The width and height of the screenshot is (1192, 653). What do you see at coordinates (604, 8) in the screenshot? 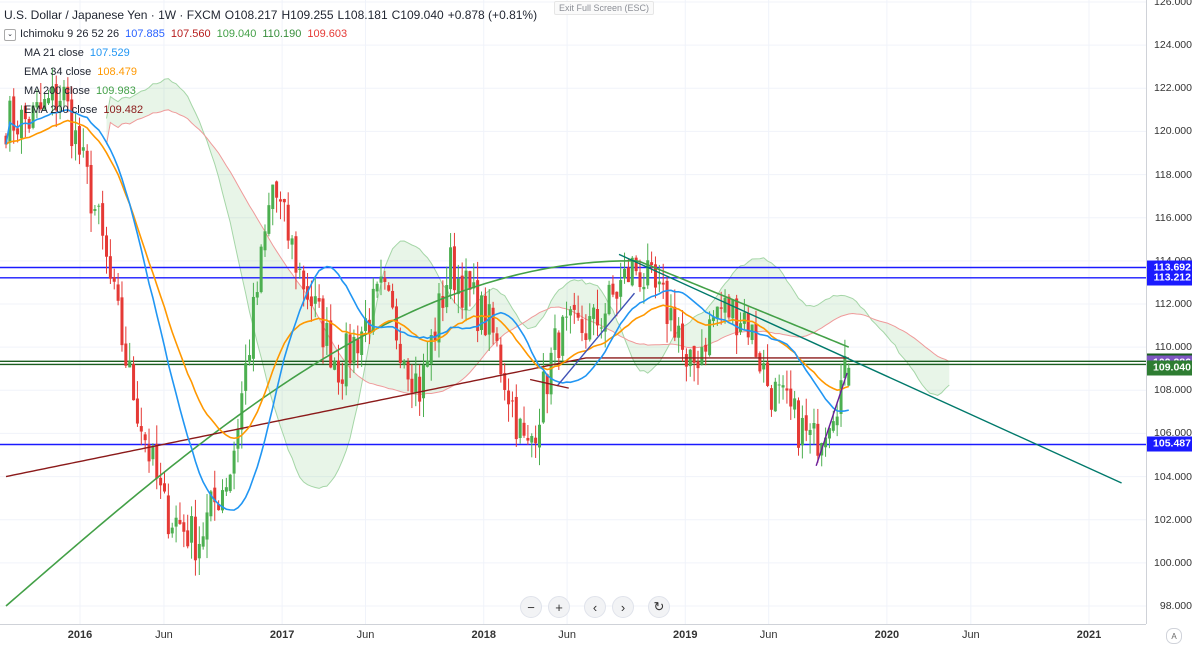
I see `exit-fullscreen-button: Exit Full Screen (ESC)` at bounding box center [604, 8].